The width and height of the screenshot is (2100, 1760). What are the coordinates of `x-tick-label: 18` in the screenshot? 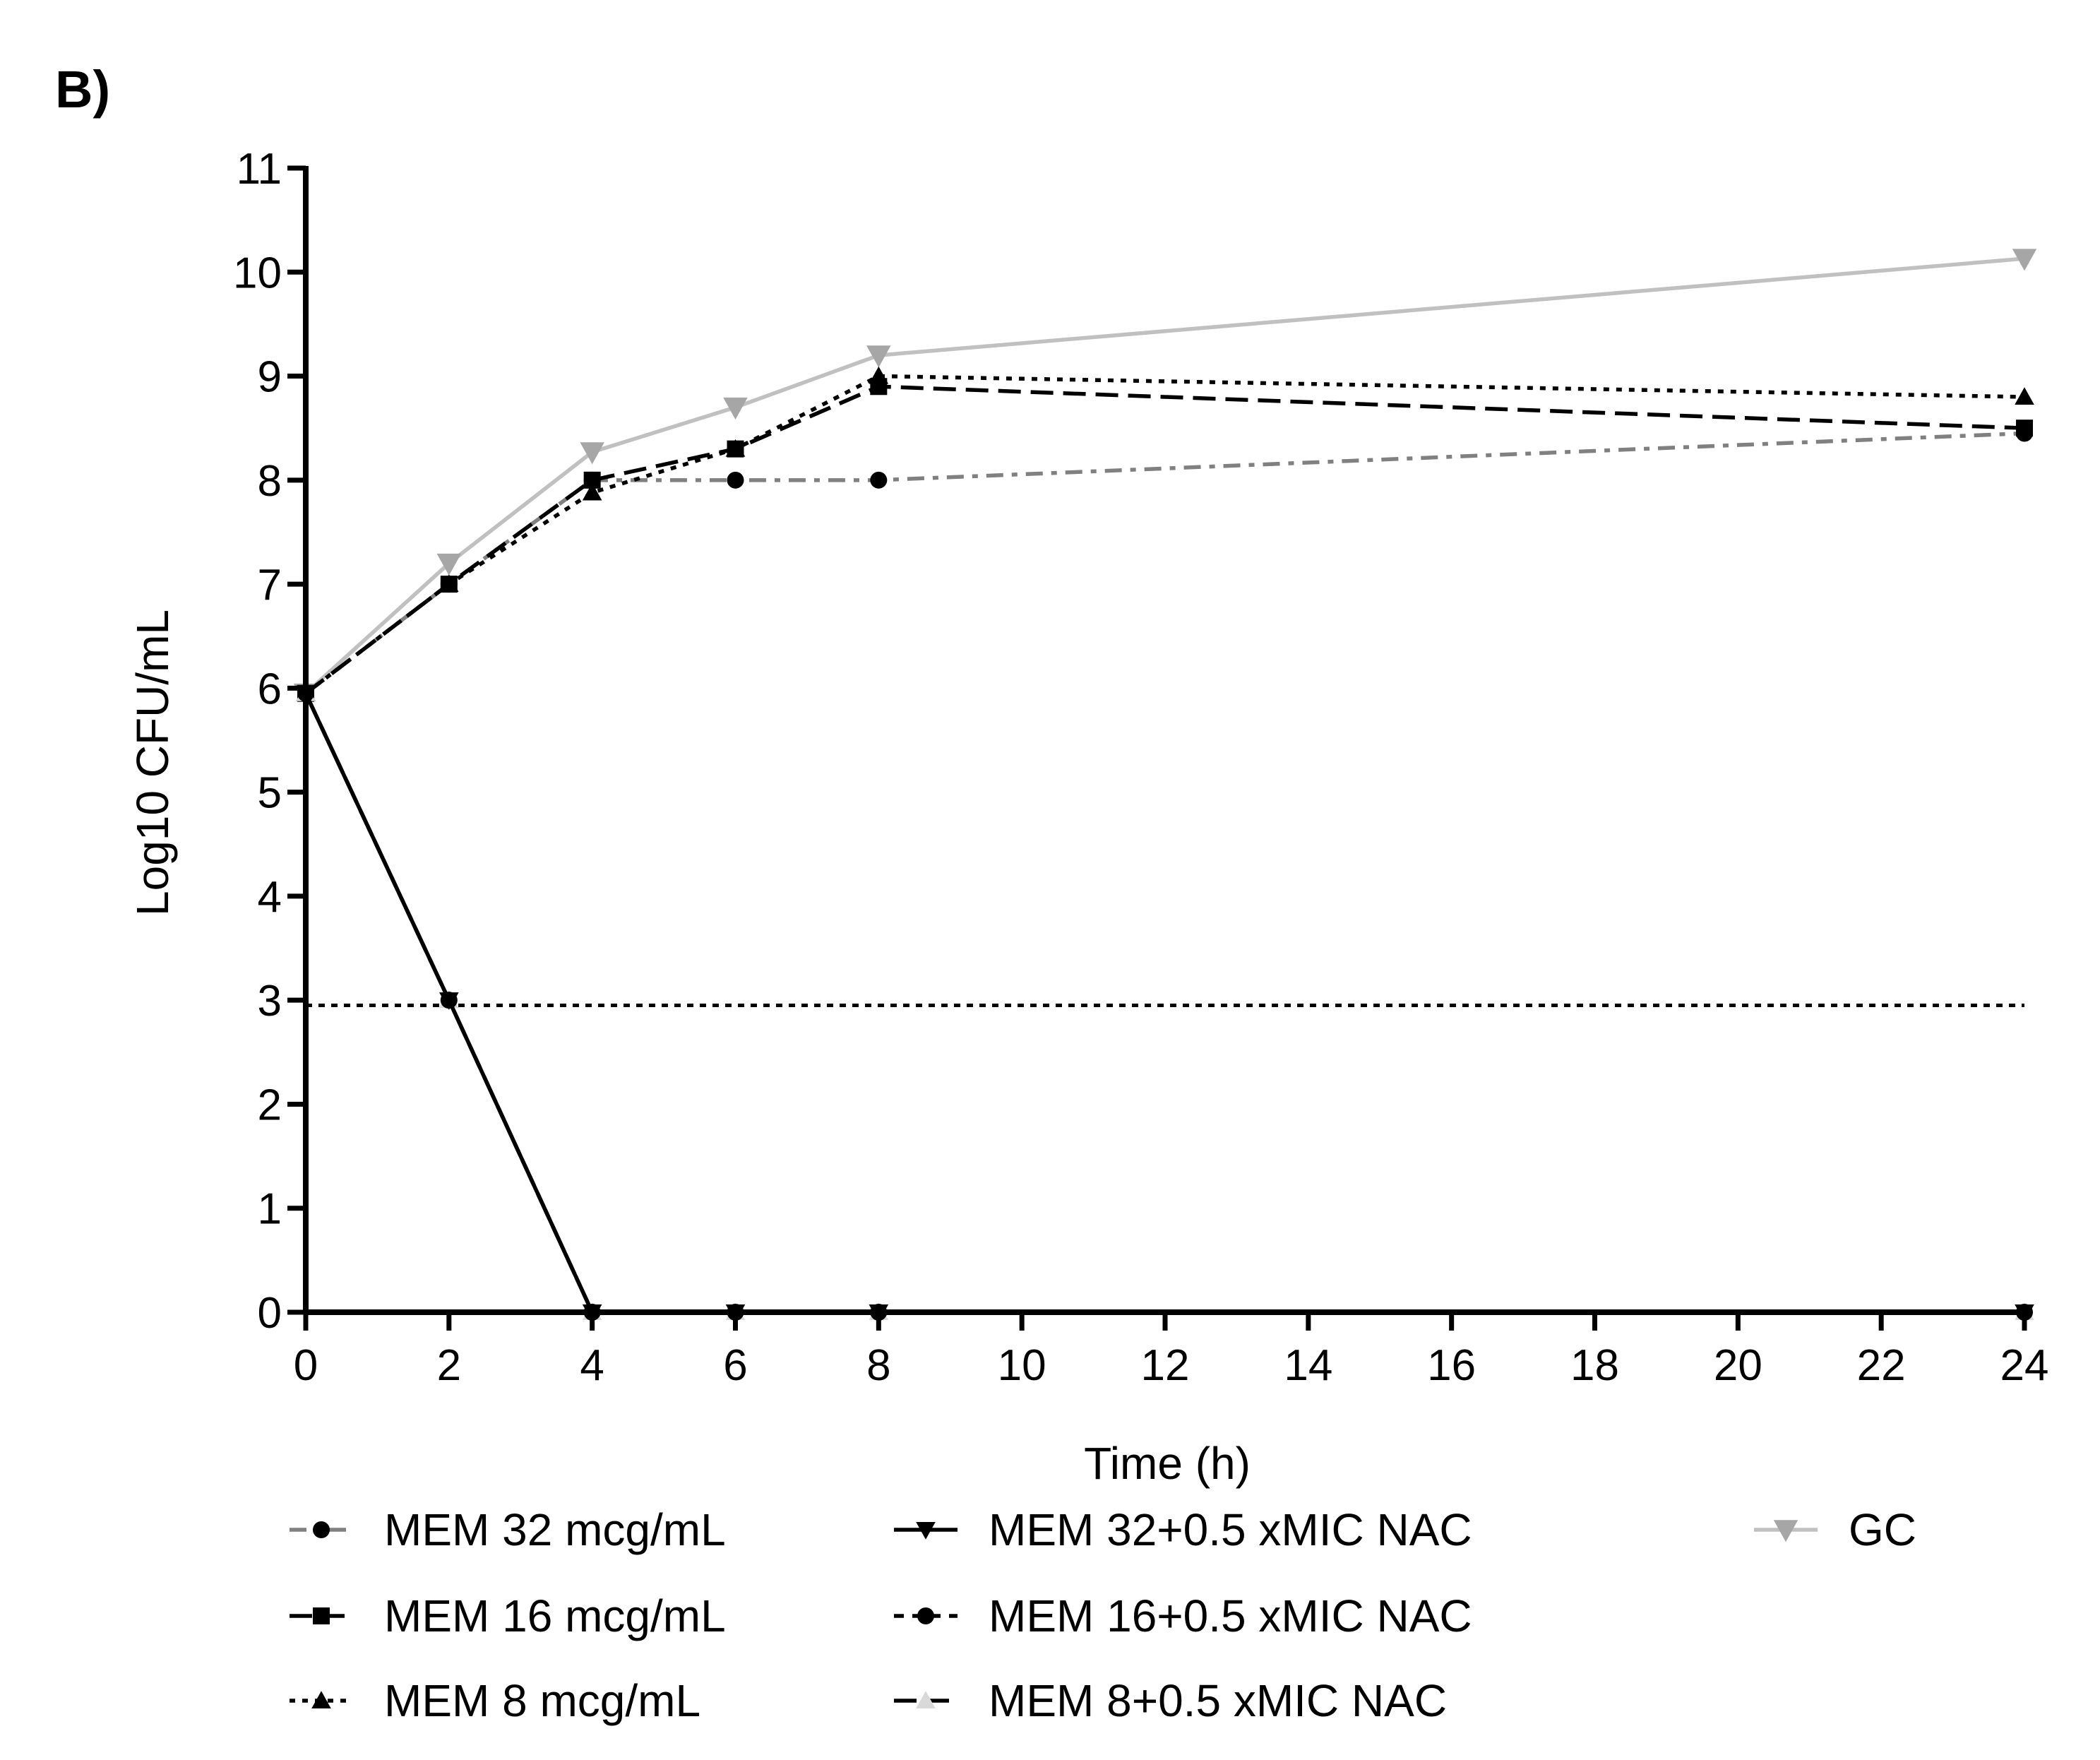 It's located at (1594, 1365).